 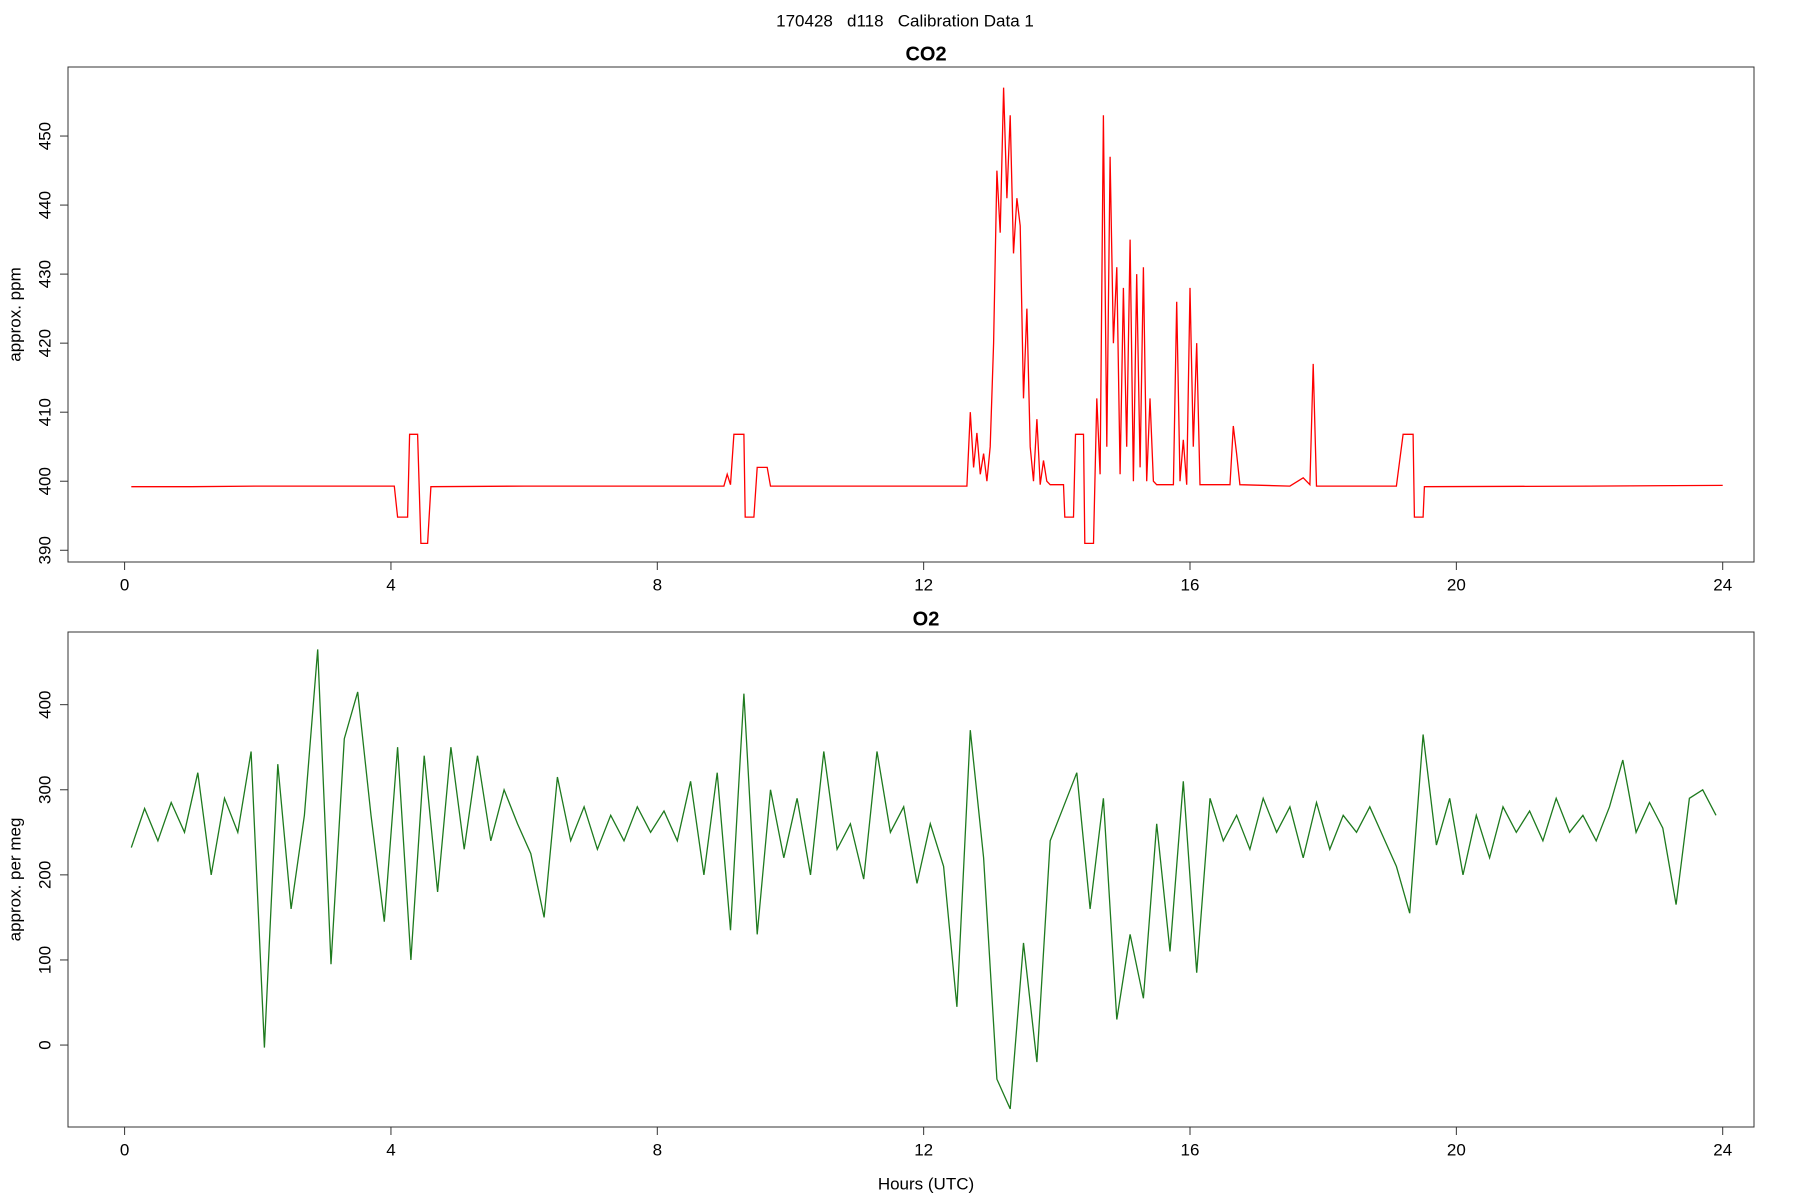 I want to click on y-tick-label: 410, so click(x=44, y=412).